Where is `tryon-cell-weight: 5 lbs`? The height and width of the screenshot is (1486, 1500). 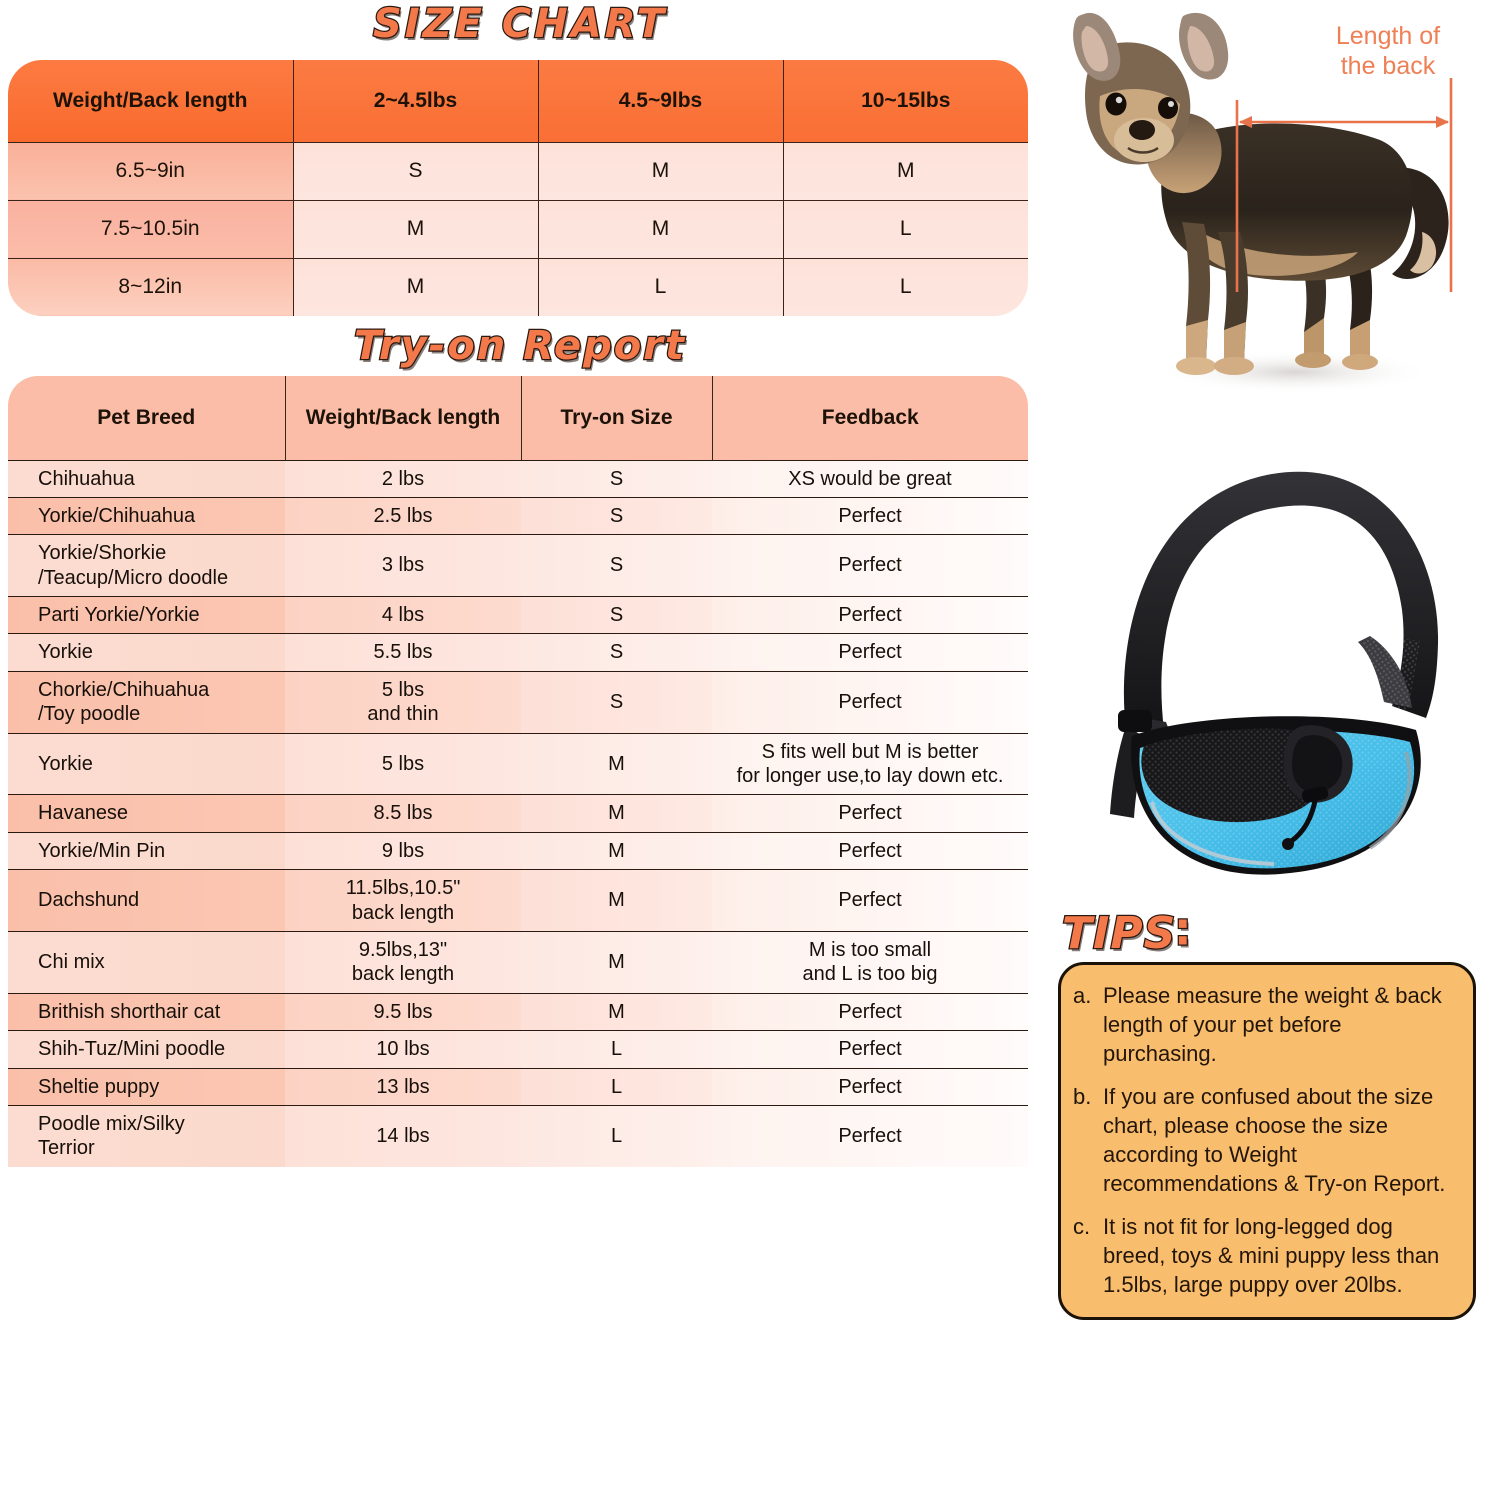
tryon-cell-weight: 5 lbs is located at coordinates (403, 764).